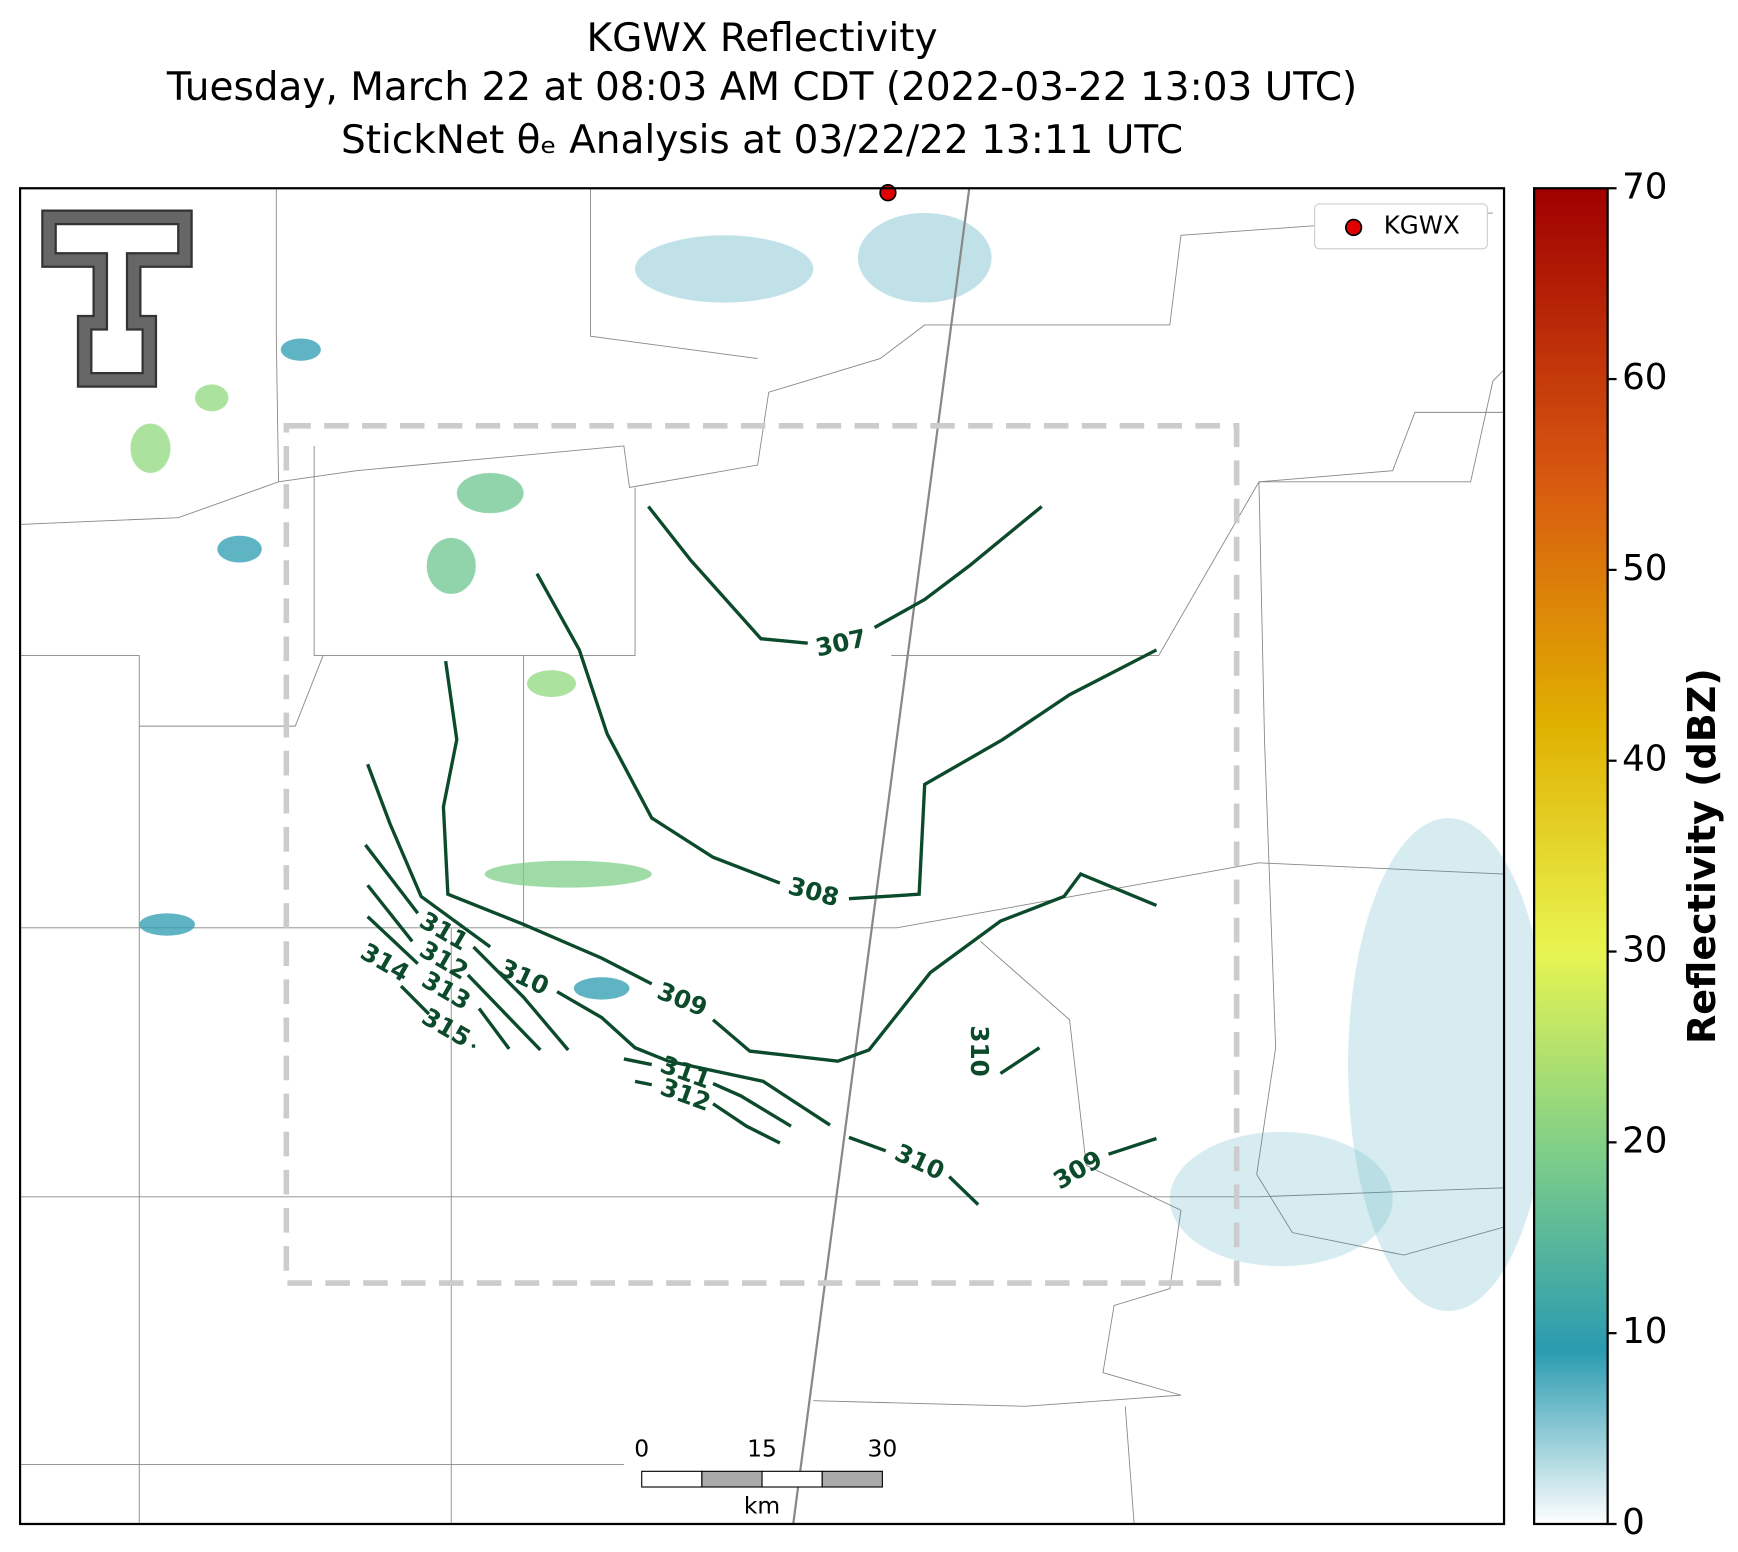 The image size is (1738, 1552). I want to click on colorbar-tick-label: 40, so click(1644, 759).